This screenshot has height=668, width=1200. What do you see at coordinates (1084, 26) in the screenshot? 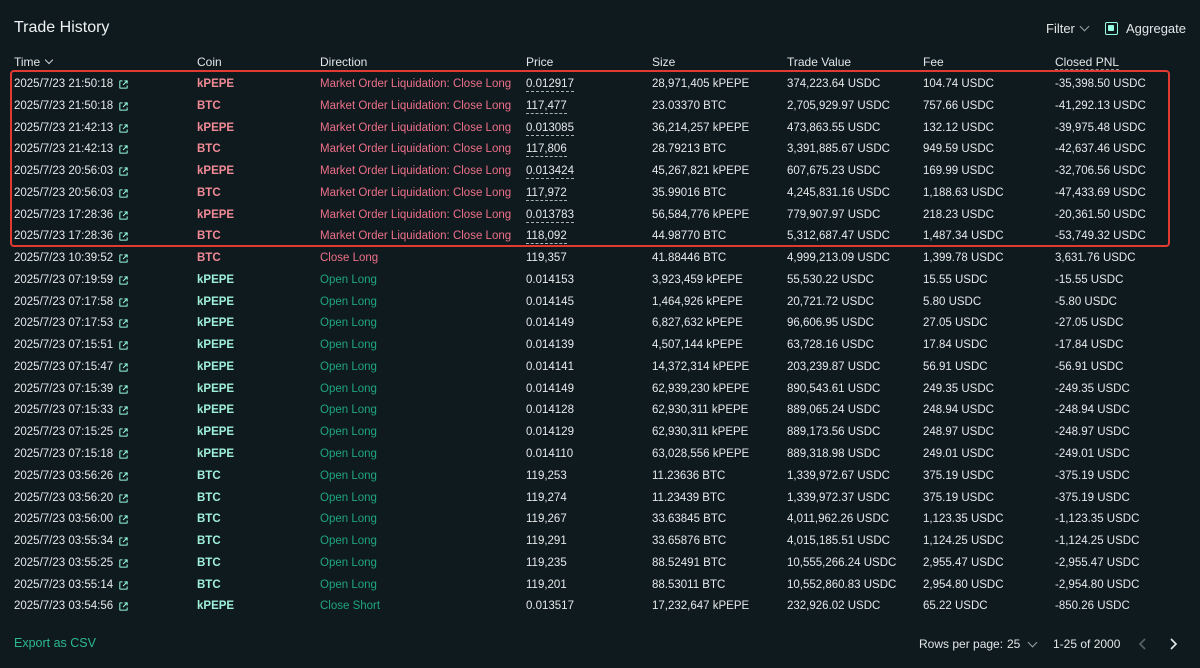
I see `chevron-down-icon` at bounding box center [1084, 26].